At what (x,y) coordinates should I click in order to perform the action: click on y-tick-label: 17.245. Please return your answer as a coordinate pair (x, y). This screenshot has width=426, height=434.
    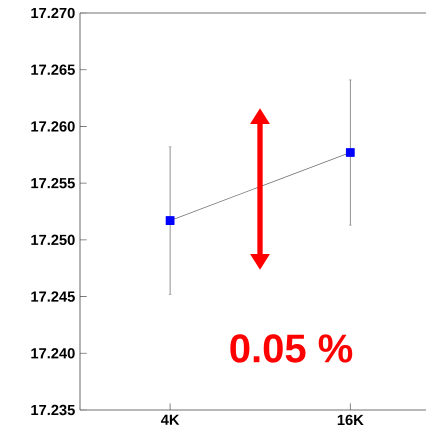
    Looking at the image, I should click on (53, 296).